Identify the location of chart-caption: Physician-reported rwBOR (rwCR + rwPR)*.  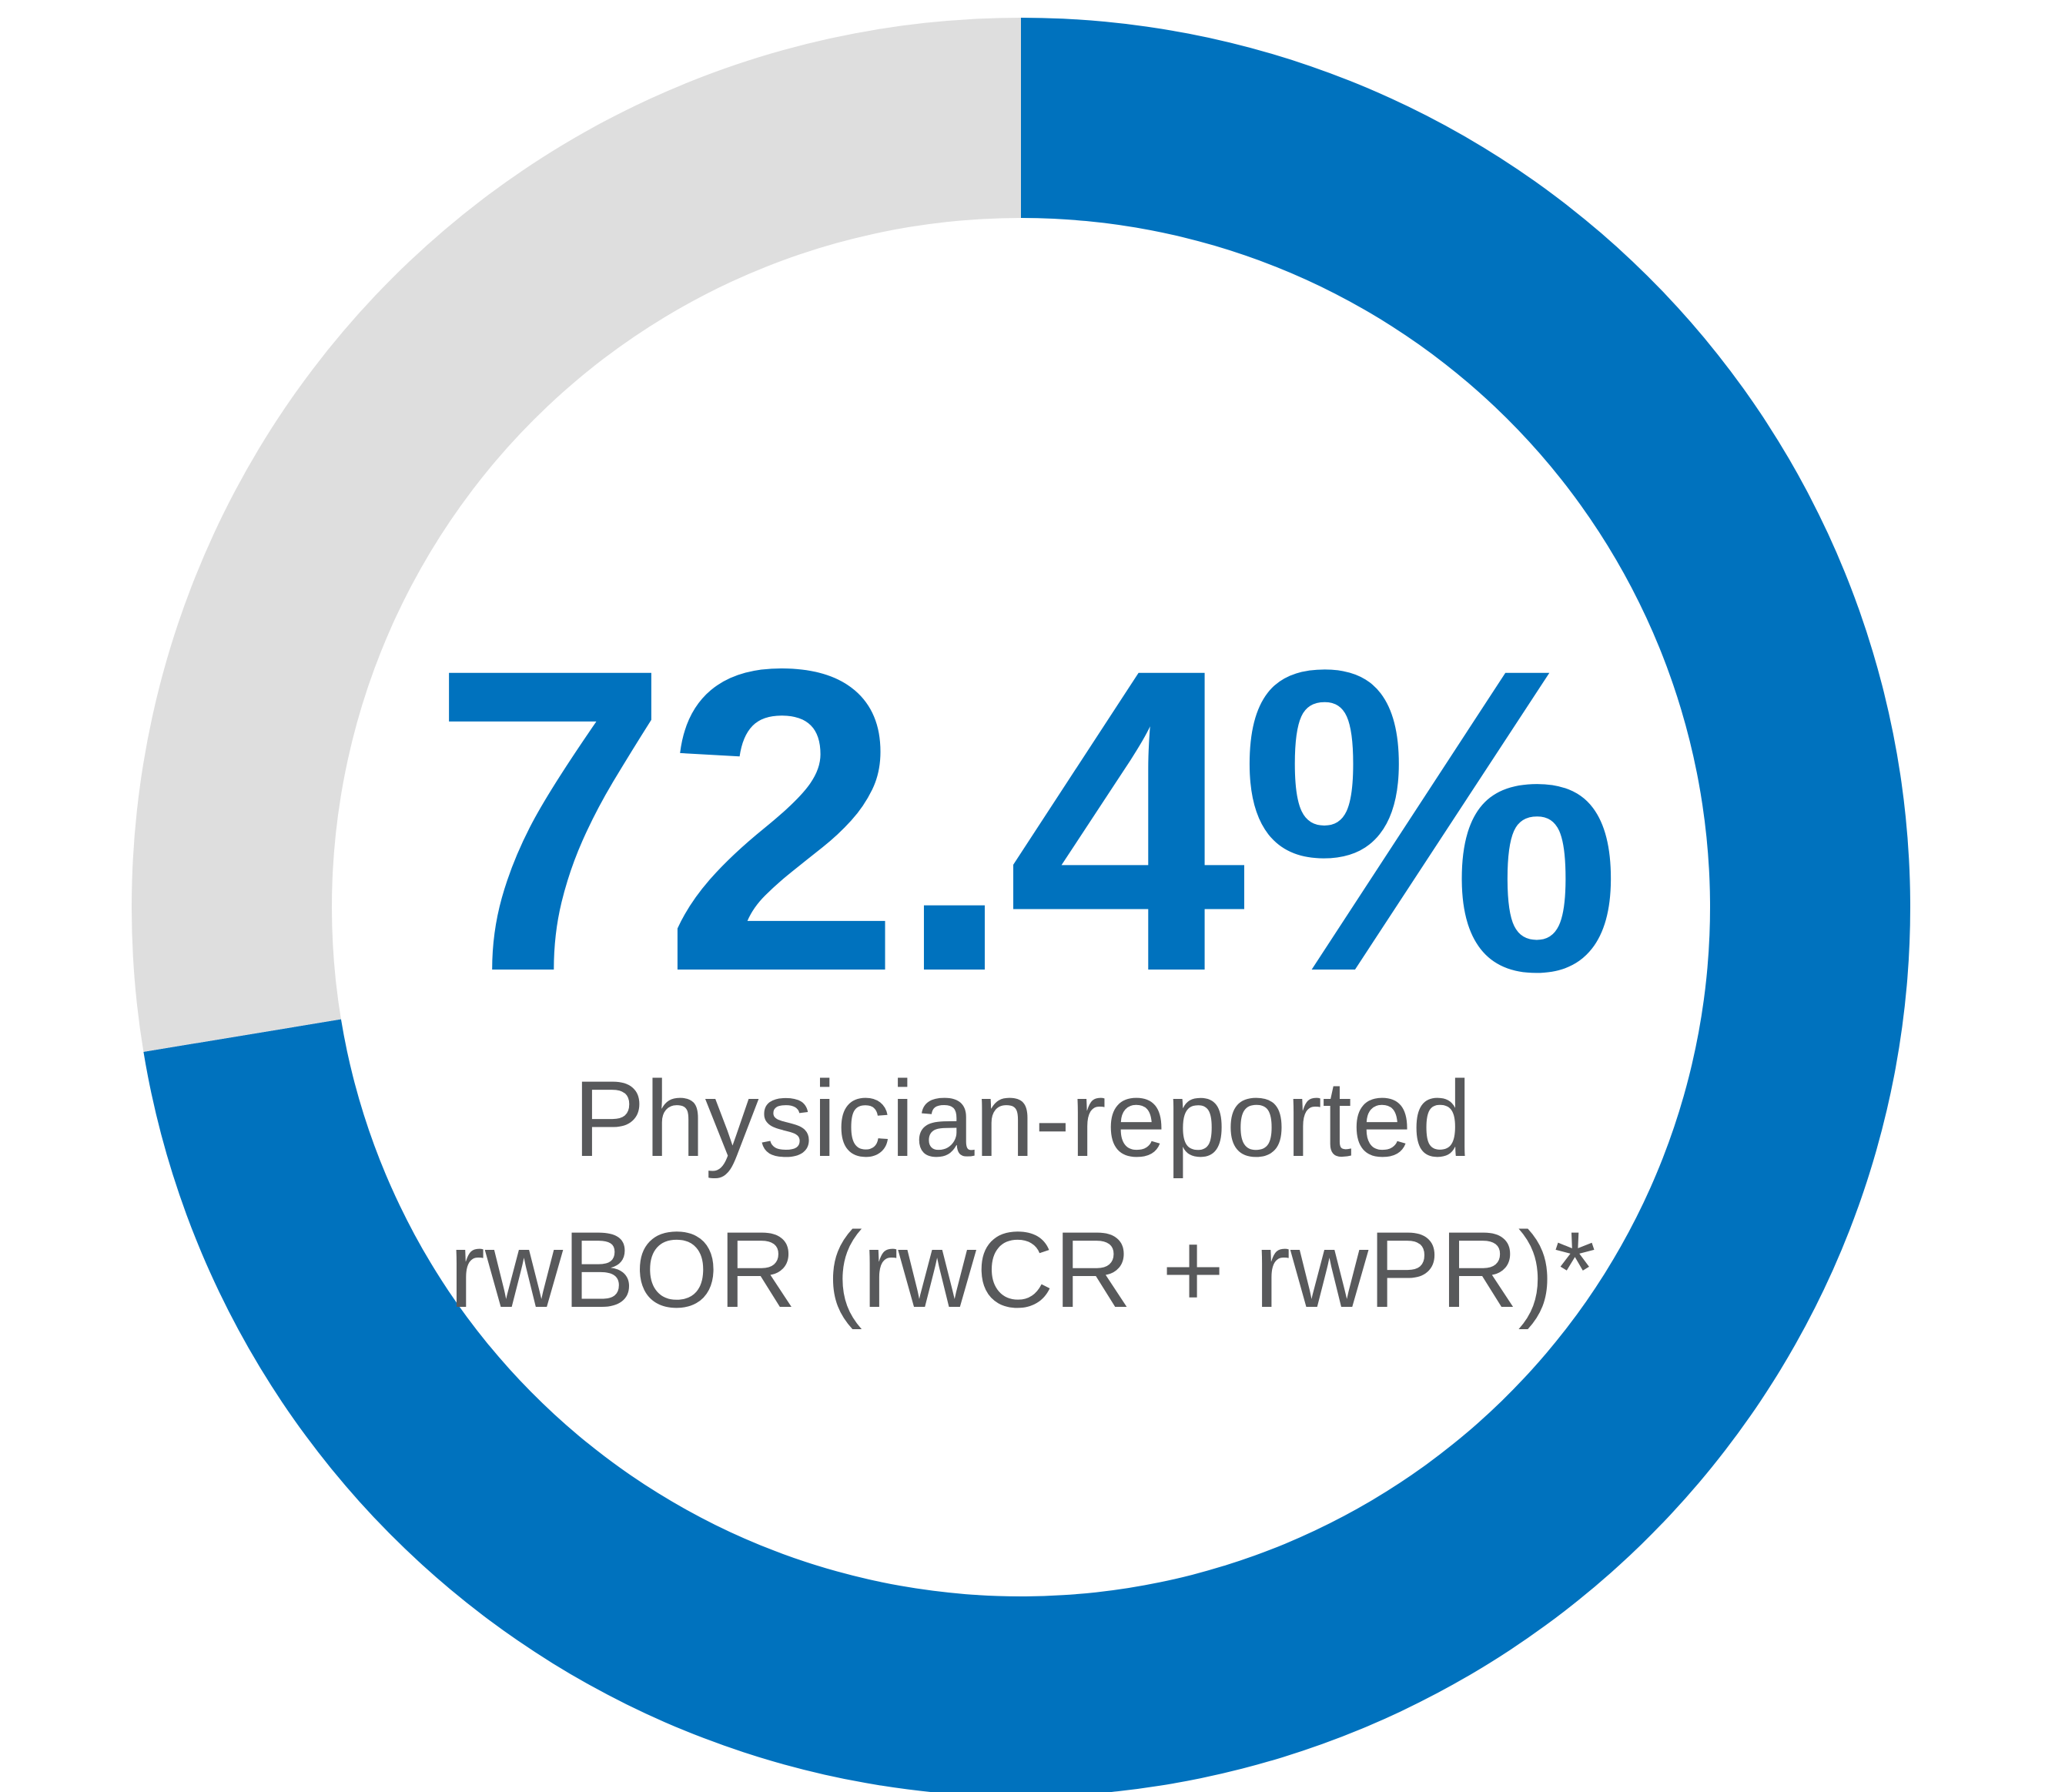
(1022, 1194).